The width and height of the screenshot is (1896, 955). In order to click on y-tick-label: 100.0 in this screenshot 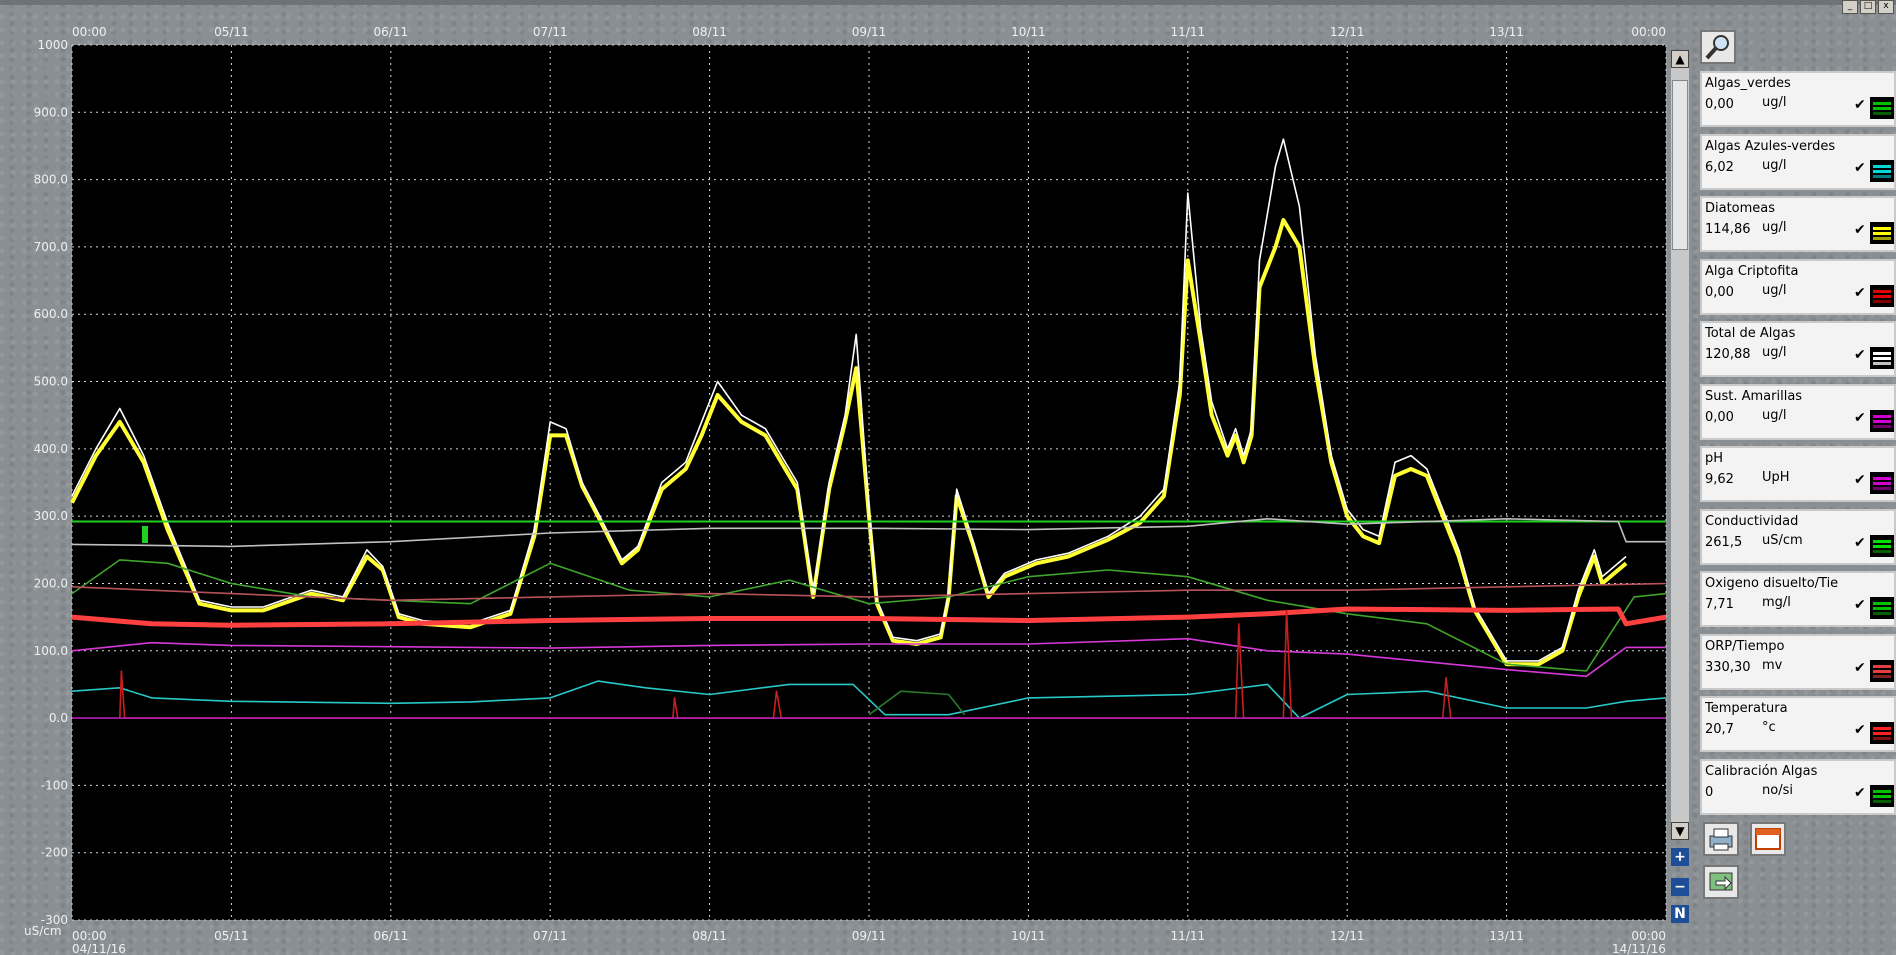, I will do `click(51, 651)`.